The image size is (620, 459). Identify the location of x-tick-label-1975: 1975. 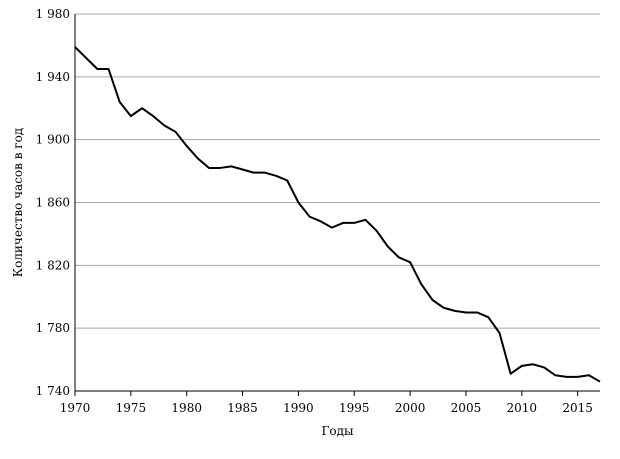
(131, 408).